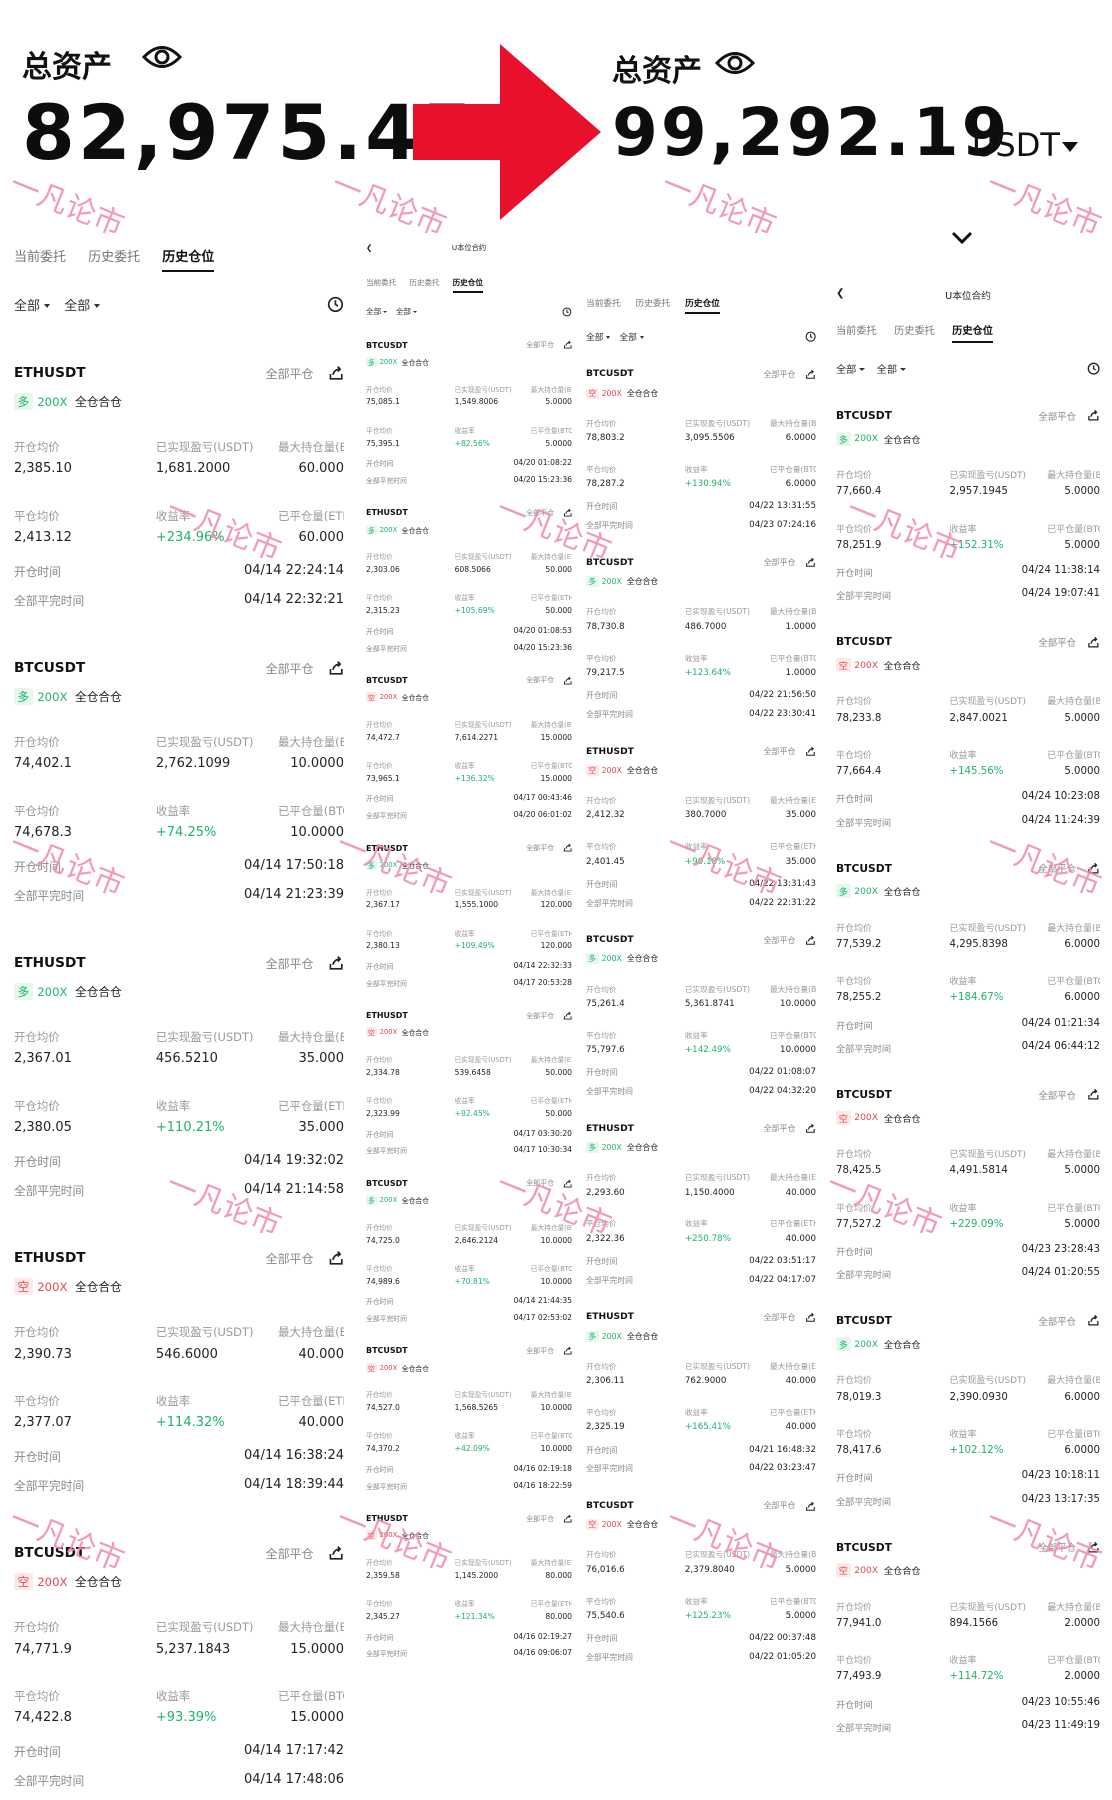 The width and height of the screenshot is (1112, 1800). What do you see at coordinates (52, 1581) in the screenshot?
I see `leverage: 200X` at bounding box center [52, 1581].